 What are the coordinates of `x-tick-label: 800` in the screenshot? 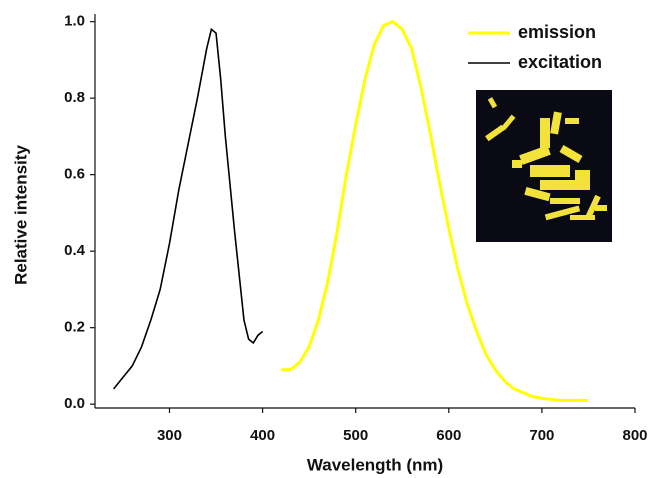 It's located at (634, 435).